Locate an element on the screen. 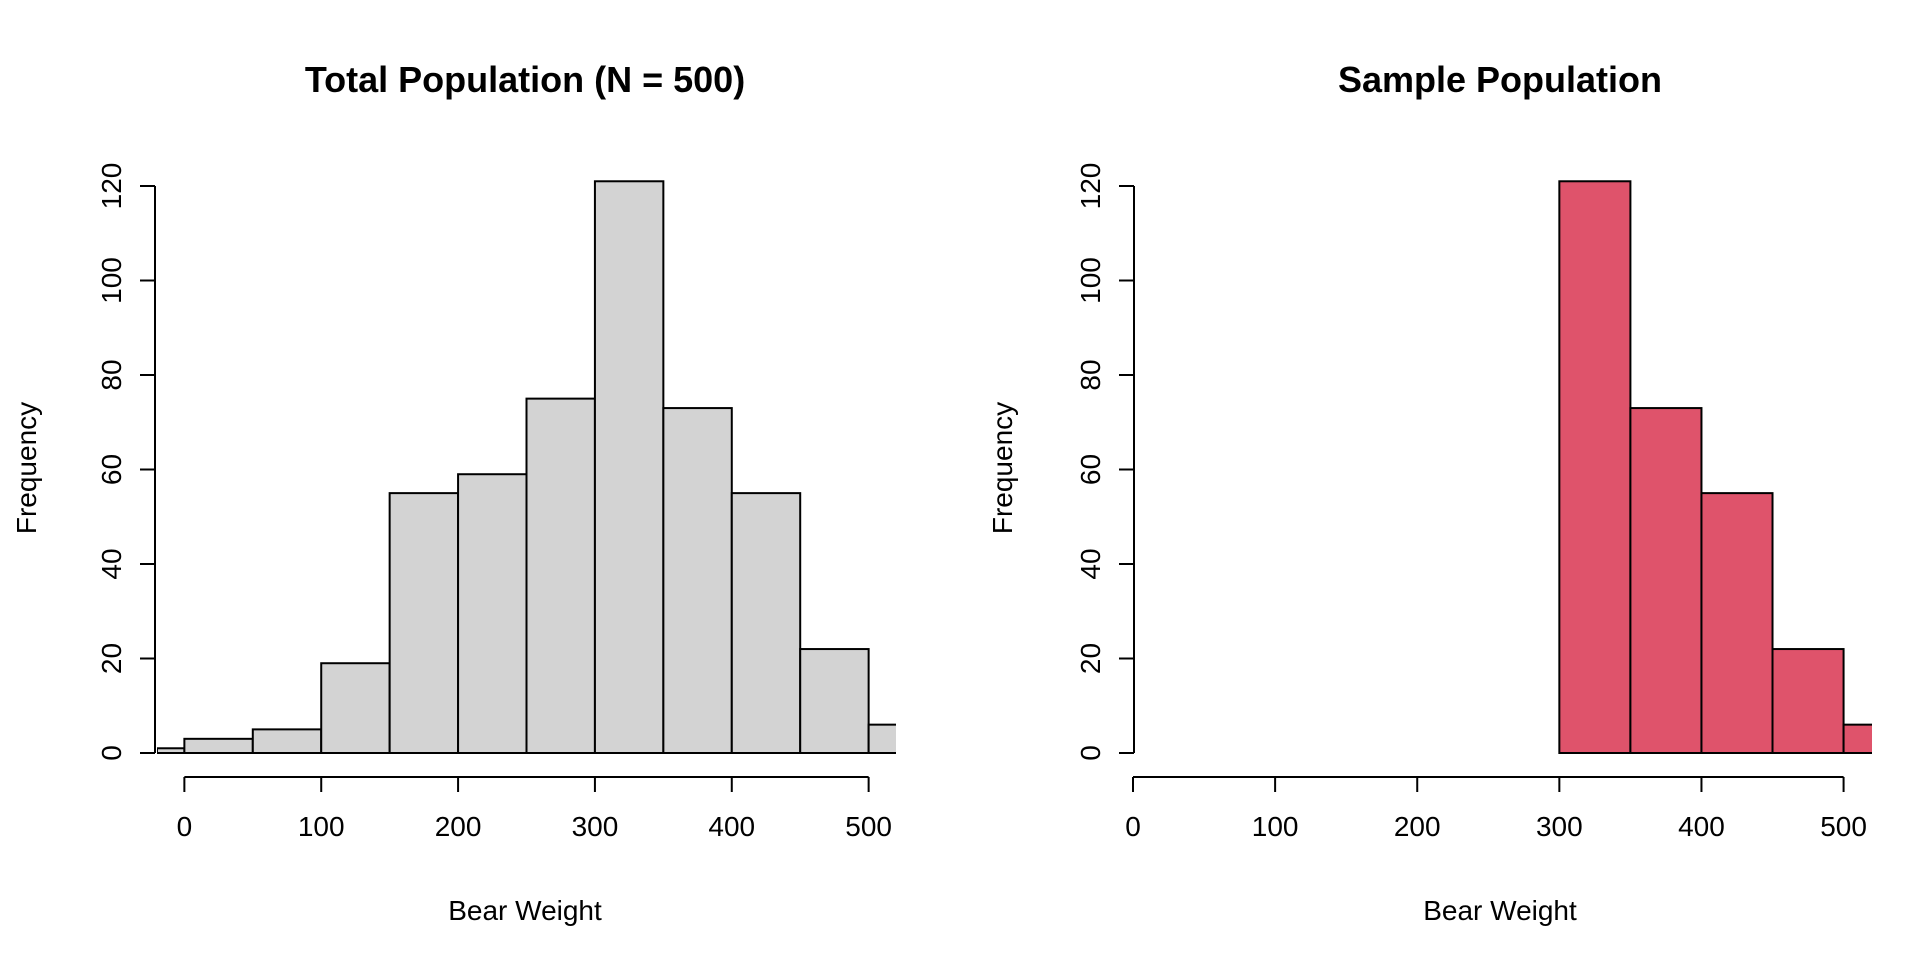 This screenshot has width=1920, height=965. bars is located at coordinates (1715, 467).